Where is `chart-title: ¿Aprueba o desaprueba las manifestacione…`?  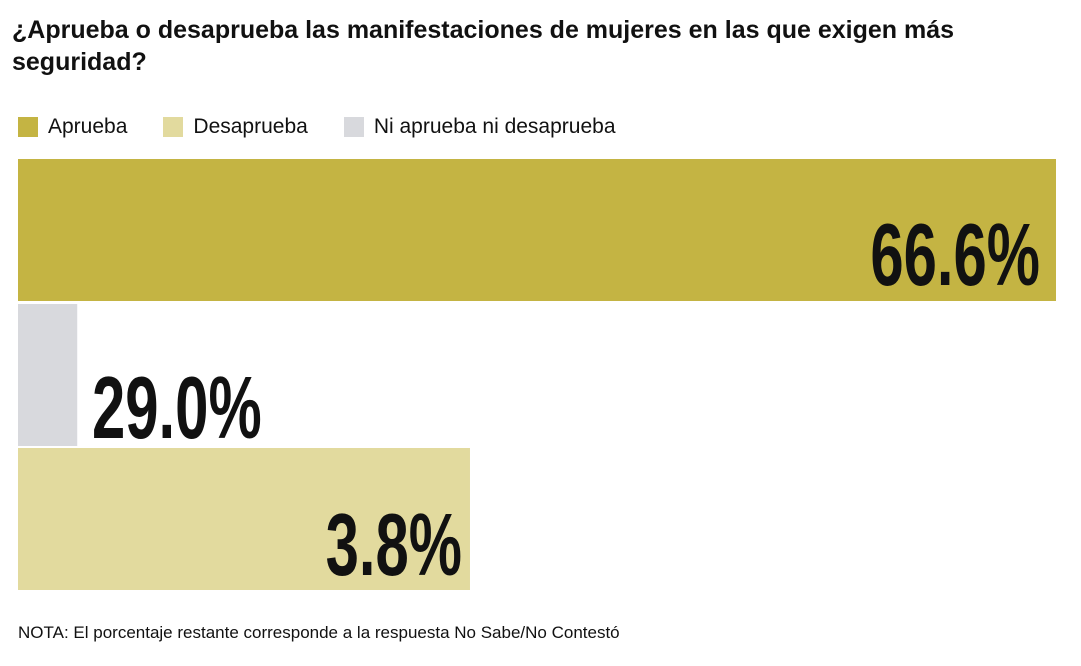
chart-title: ¿Aprueba o desaprueba las manifestacione… is located at coordinates (483, 46).